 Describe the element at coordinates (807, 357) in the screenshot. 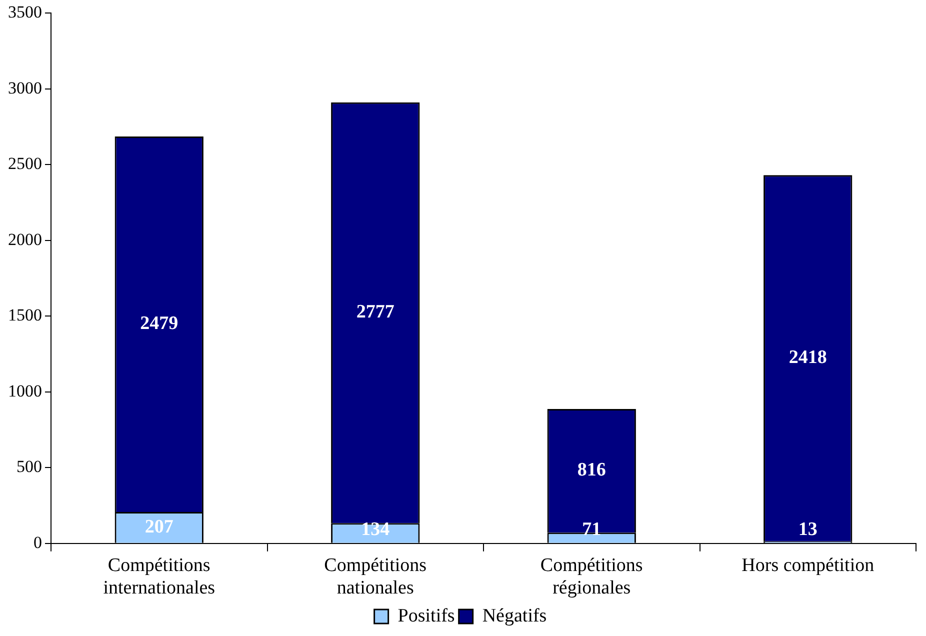

I see `data-label: 2418` at that location.